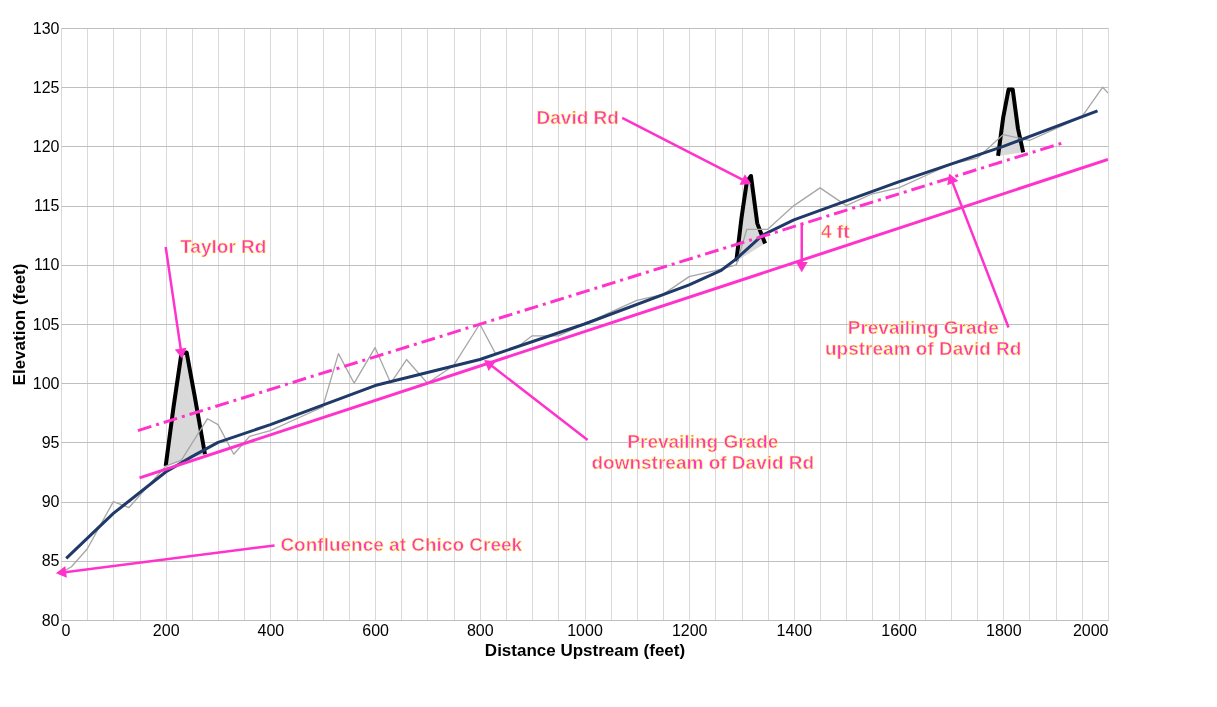 This screenshot has height=707, width=1217. What do you see at coordinates (50, 442) in the screenshot?
I see `y-tick-label: 95` at bounding box center [50, 442].